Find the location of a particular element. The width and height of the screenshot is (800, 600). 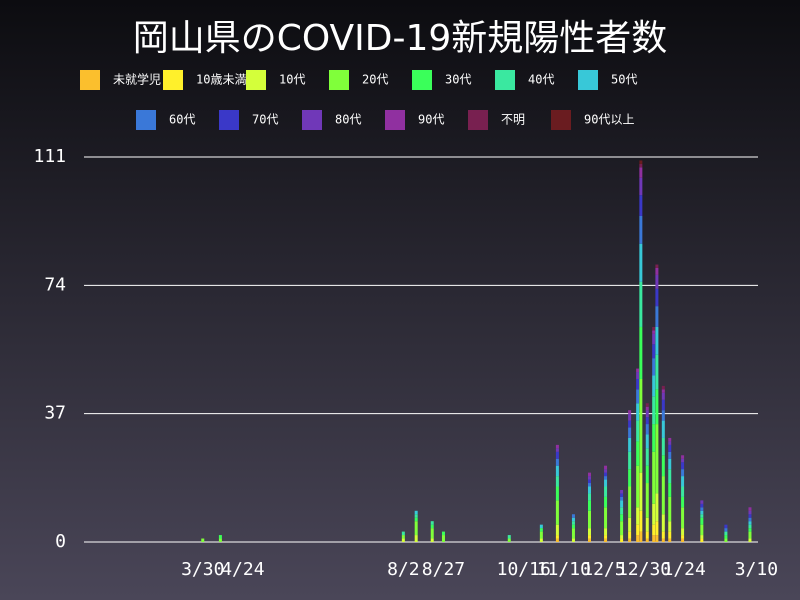

legend-label: 30代 is located at coordinates (458, 80).